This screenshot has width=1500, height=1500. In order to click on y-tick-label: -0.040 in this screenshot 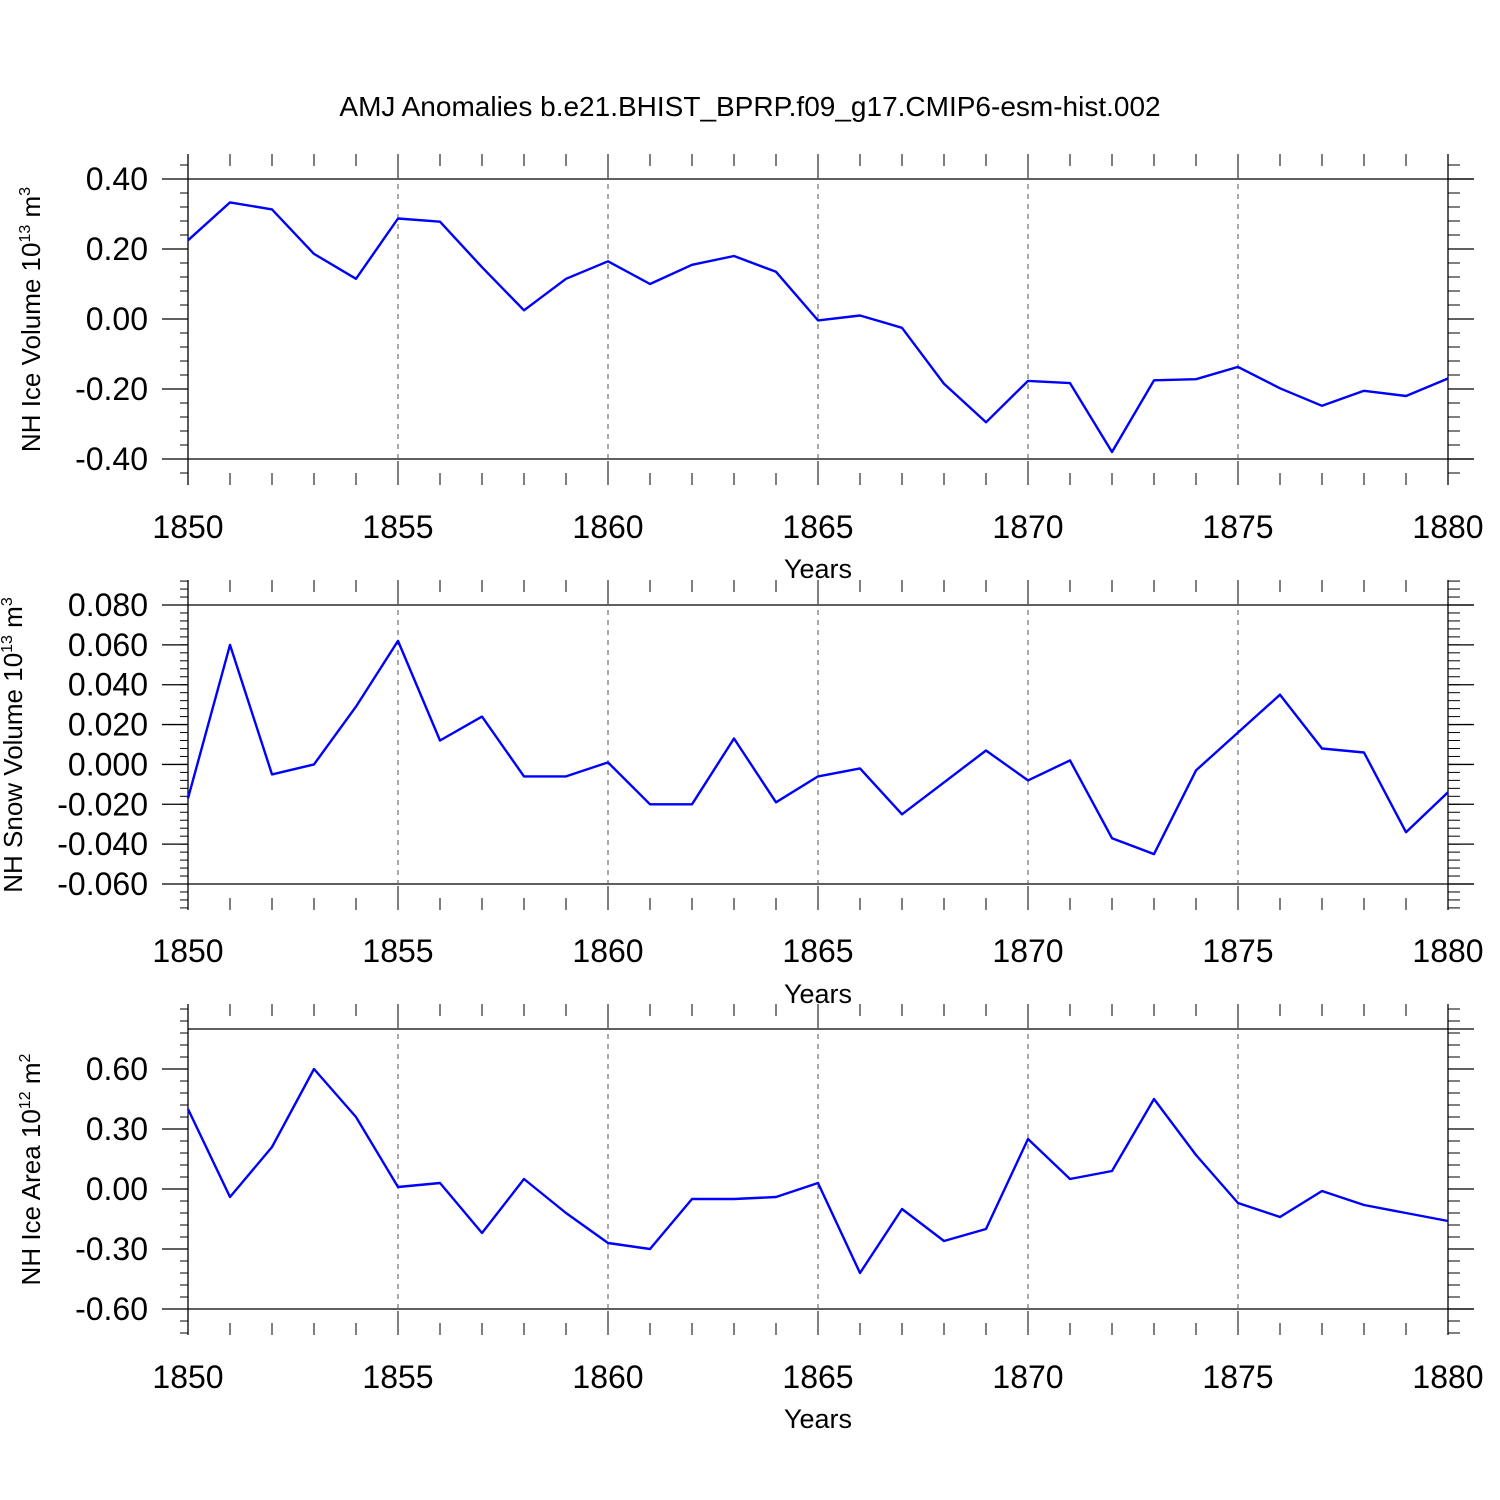, I will do `click(102, 844)`.